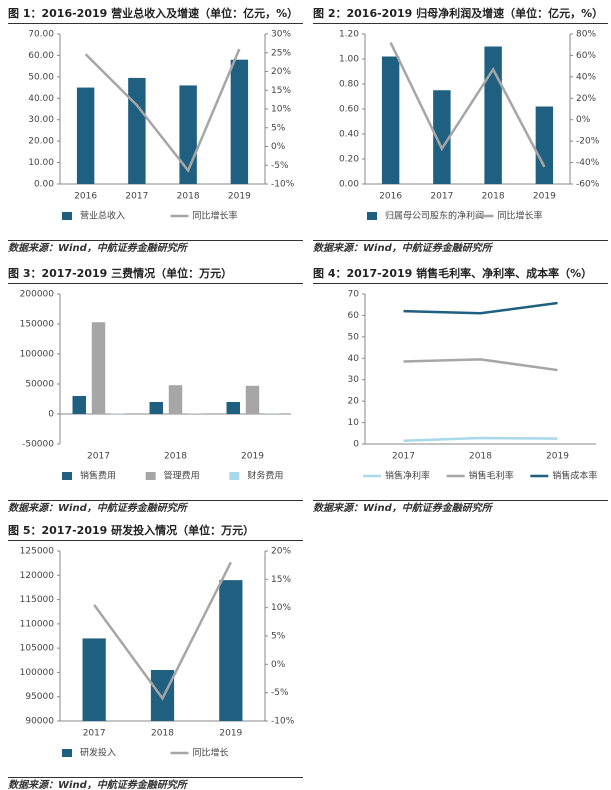 This screenshot has height=790, width=611. What do you see at coordinates (37, 355) in the screenshot?
I see `y-tick-label: 100000` at bounding box center [37, 355].